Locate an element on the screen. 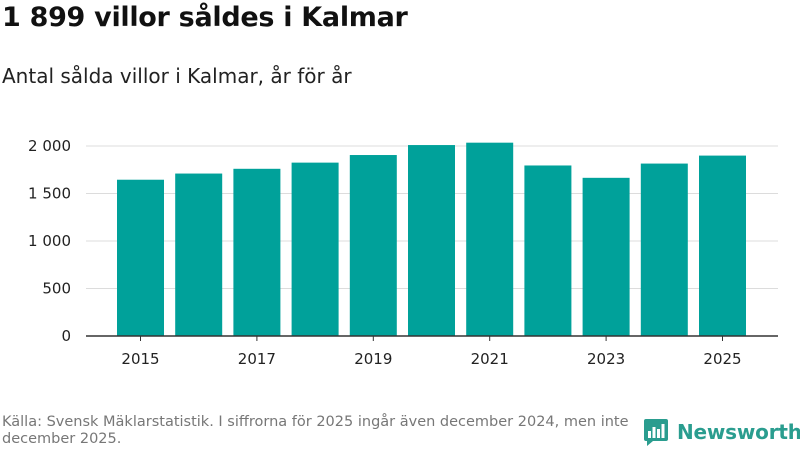 This screenshot has height=450, width=800. y-tick-label: 1 500 is located at coordinates (49, 194).